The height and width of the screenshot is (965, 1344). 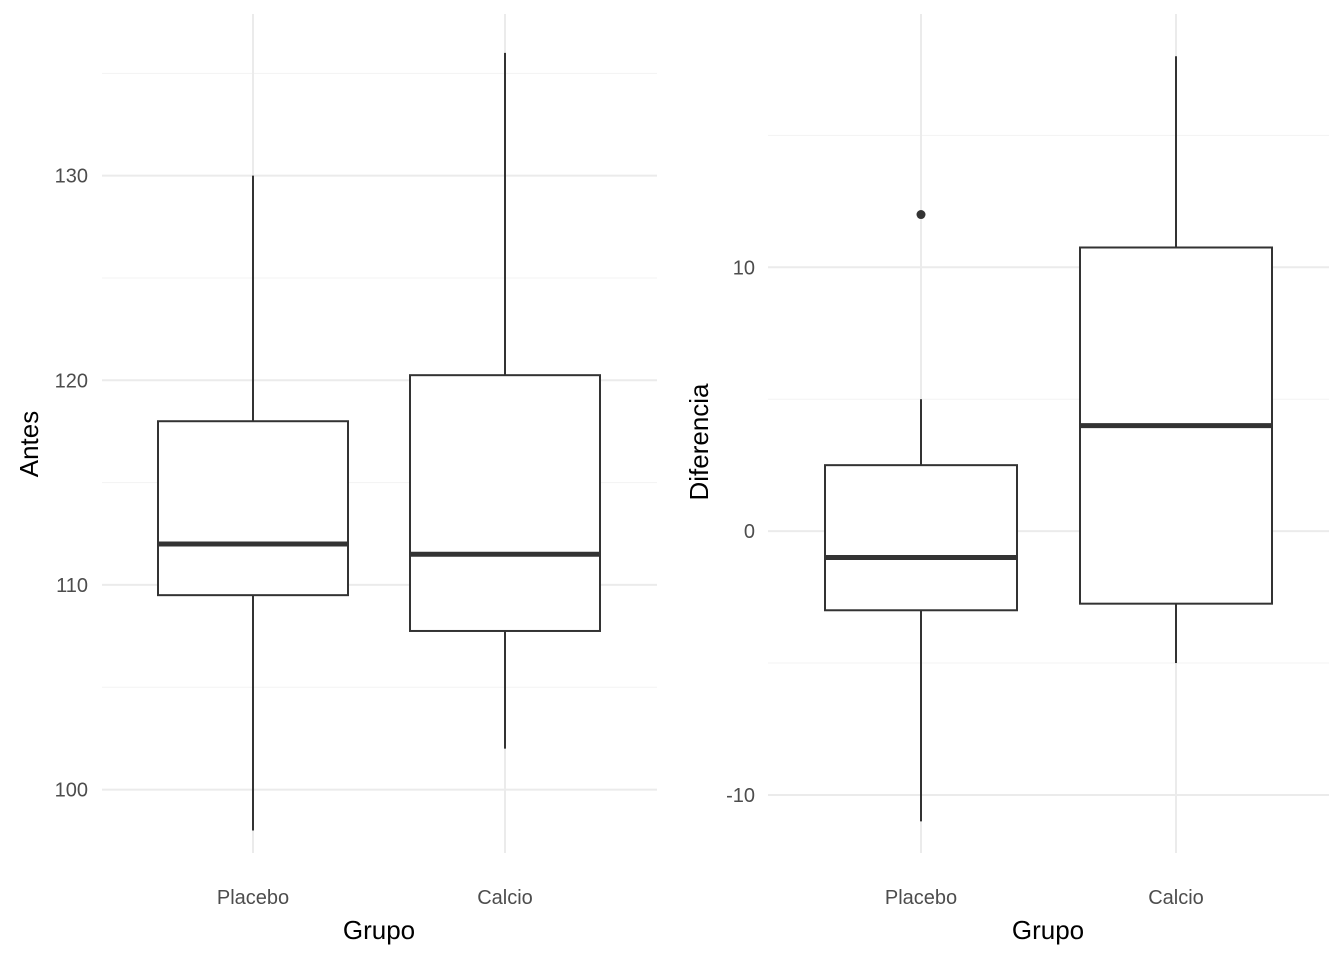 I want to click on y-tick-label: 100, so click(x=71, y=791).